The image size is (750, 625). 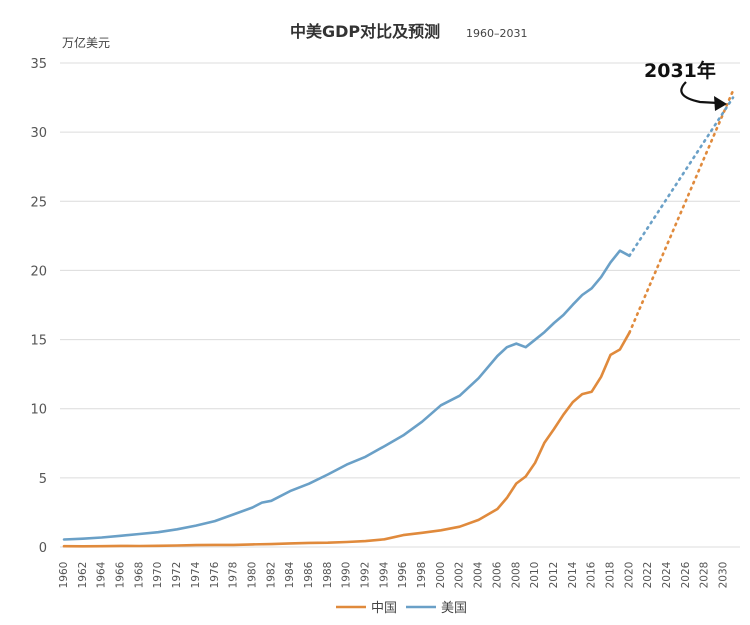 I want to click on y-tick-label: 35, so click(x=38, y=64).